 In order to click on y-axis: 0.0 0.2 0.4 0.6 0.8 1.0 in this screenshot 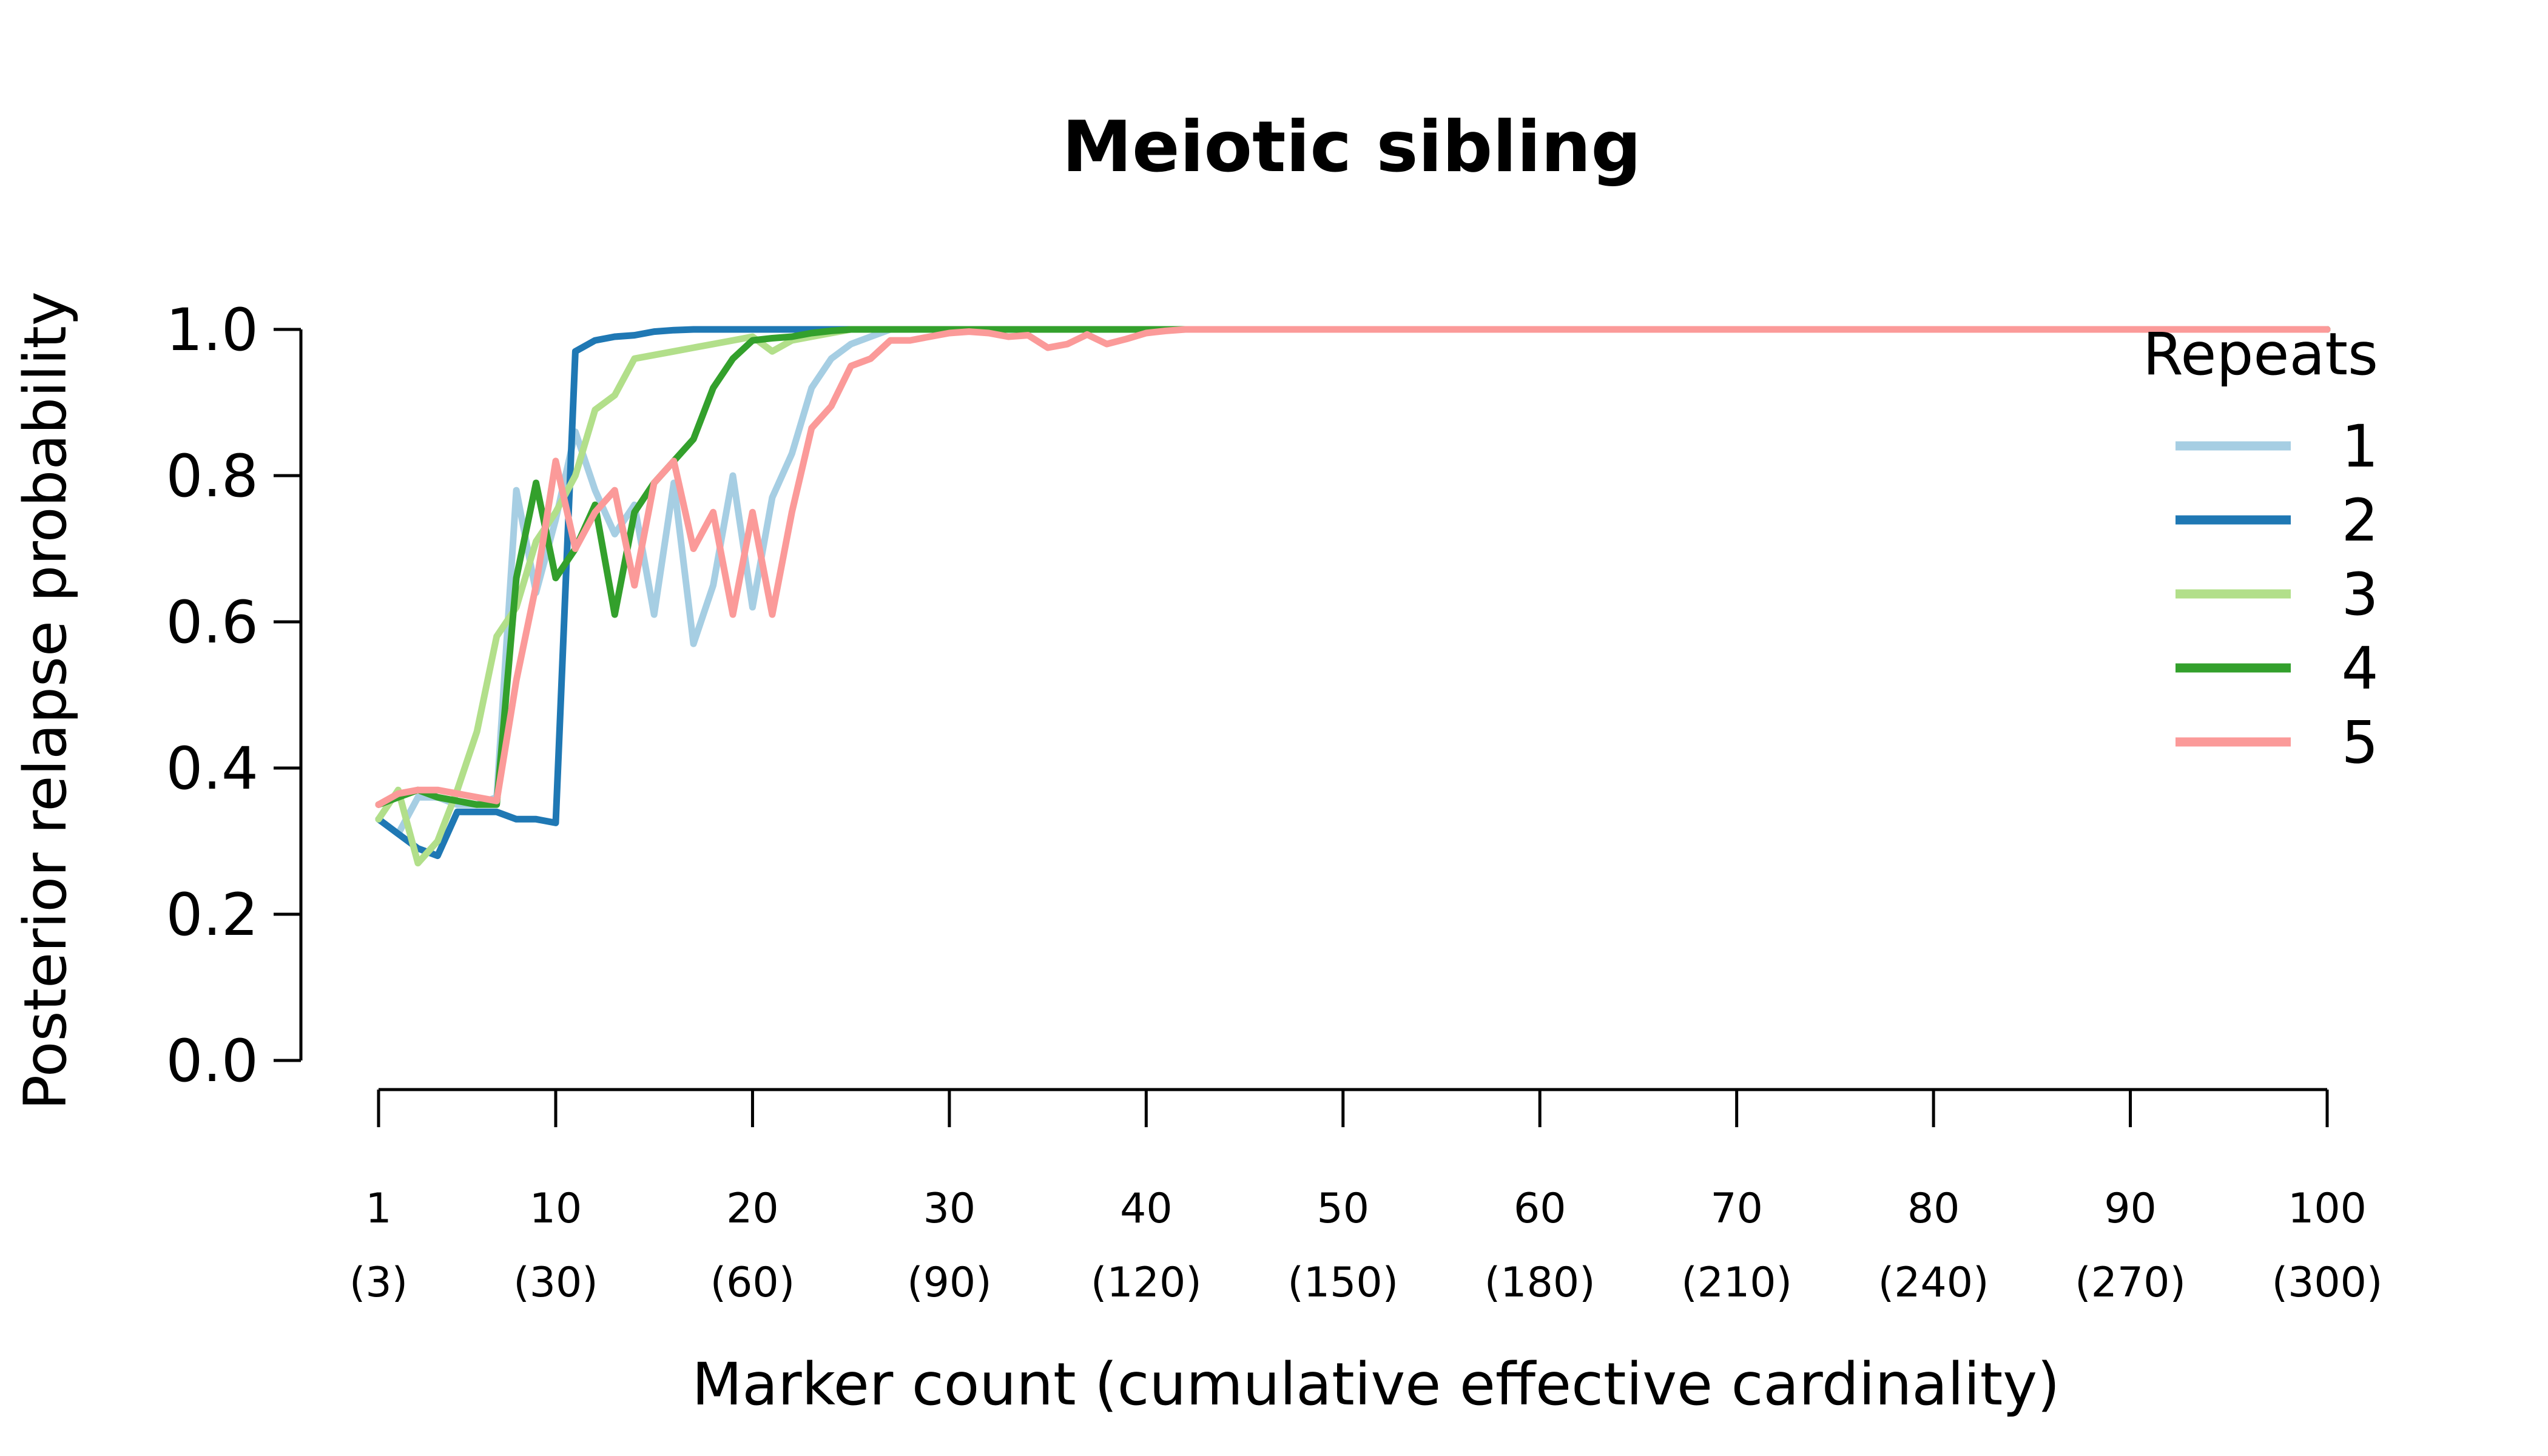, I will do `click(234, 695)`.